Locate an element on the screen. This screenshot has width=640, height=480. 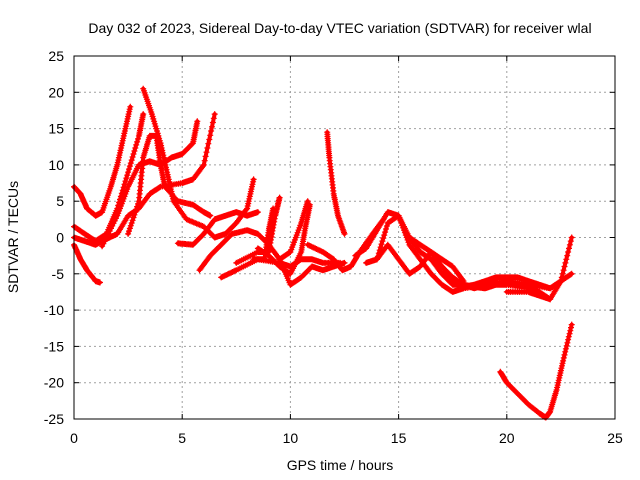
y-tick-label: 10 is located at coordinates (56, 165).